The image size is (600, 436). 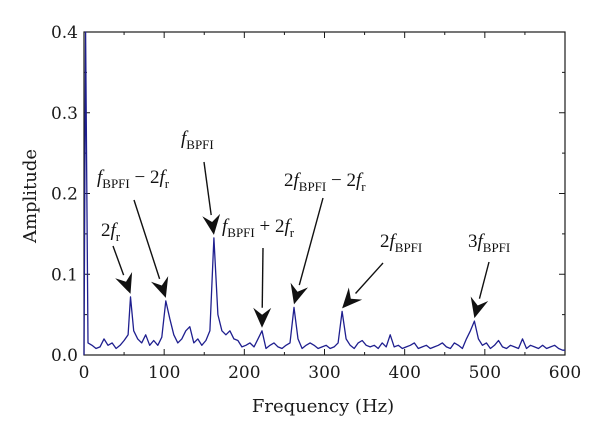 I want to click on y-tick-label: 0.2, so click(x=64, y=195).